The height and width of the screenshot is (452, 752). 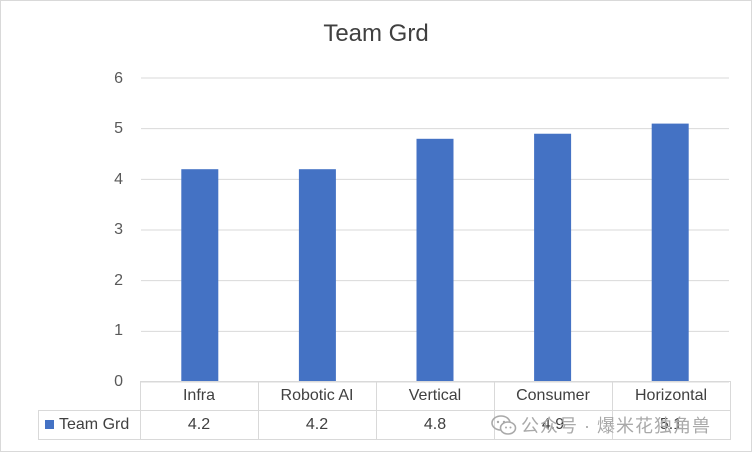 What do you see at coordinates (90, 396) in the screenshot?
I see `empty-corner-cell` at bounding box center [90, 396].